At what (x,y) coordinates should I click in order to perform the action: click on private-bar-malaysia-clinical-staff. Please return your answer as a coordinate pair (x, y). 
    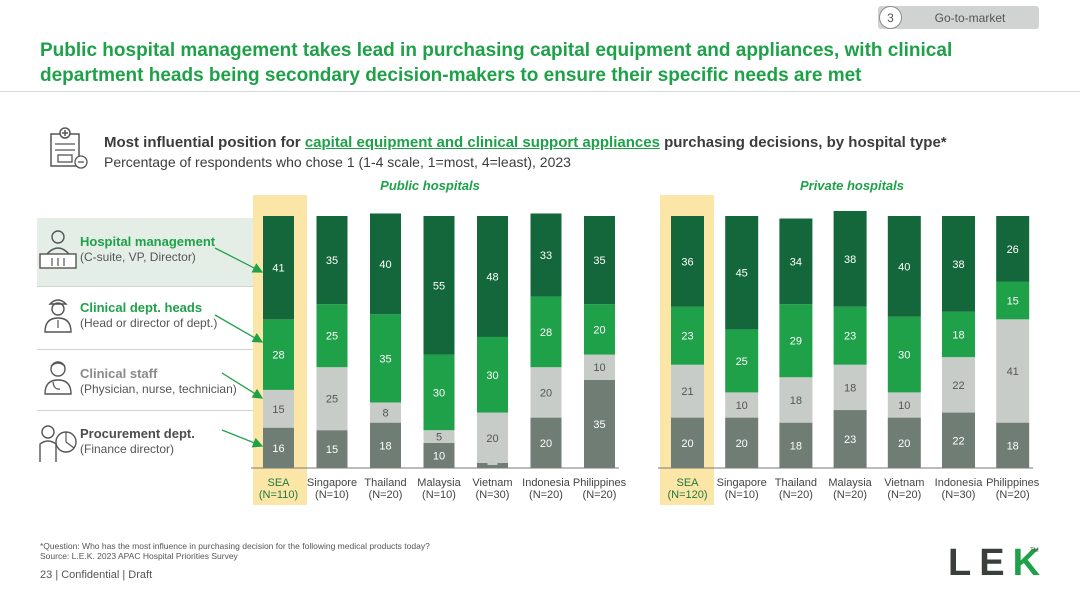
    Looking at the image, I should click on (850, 387).